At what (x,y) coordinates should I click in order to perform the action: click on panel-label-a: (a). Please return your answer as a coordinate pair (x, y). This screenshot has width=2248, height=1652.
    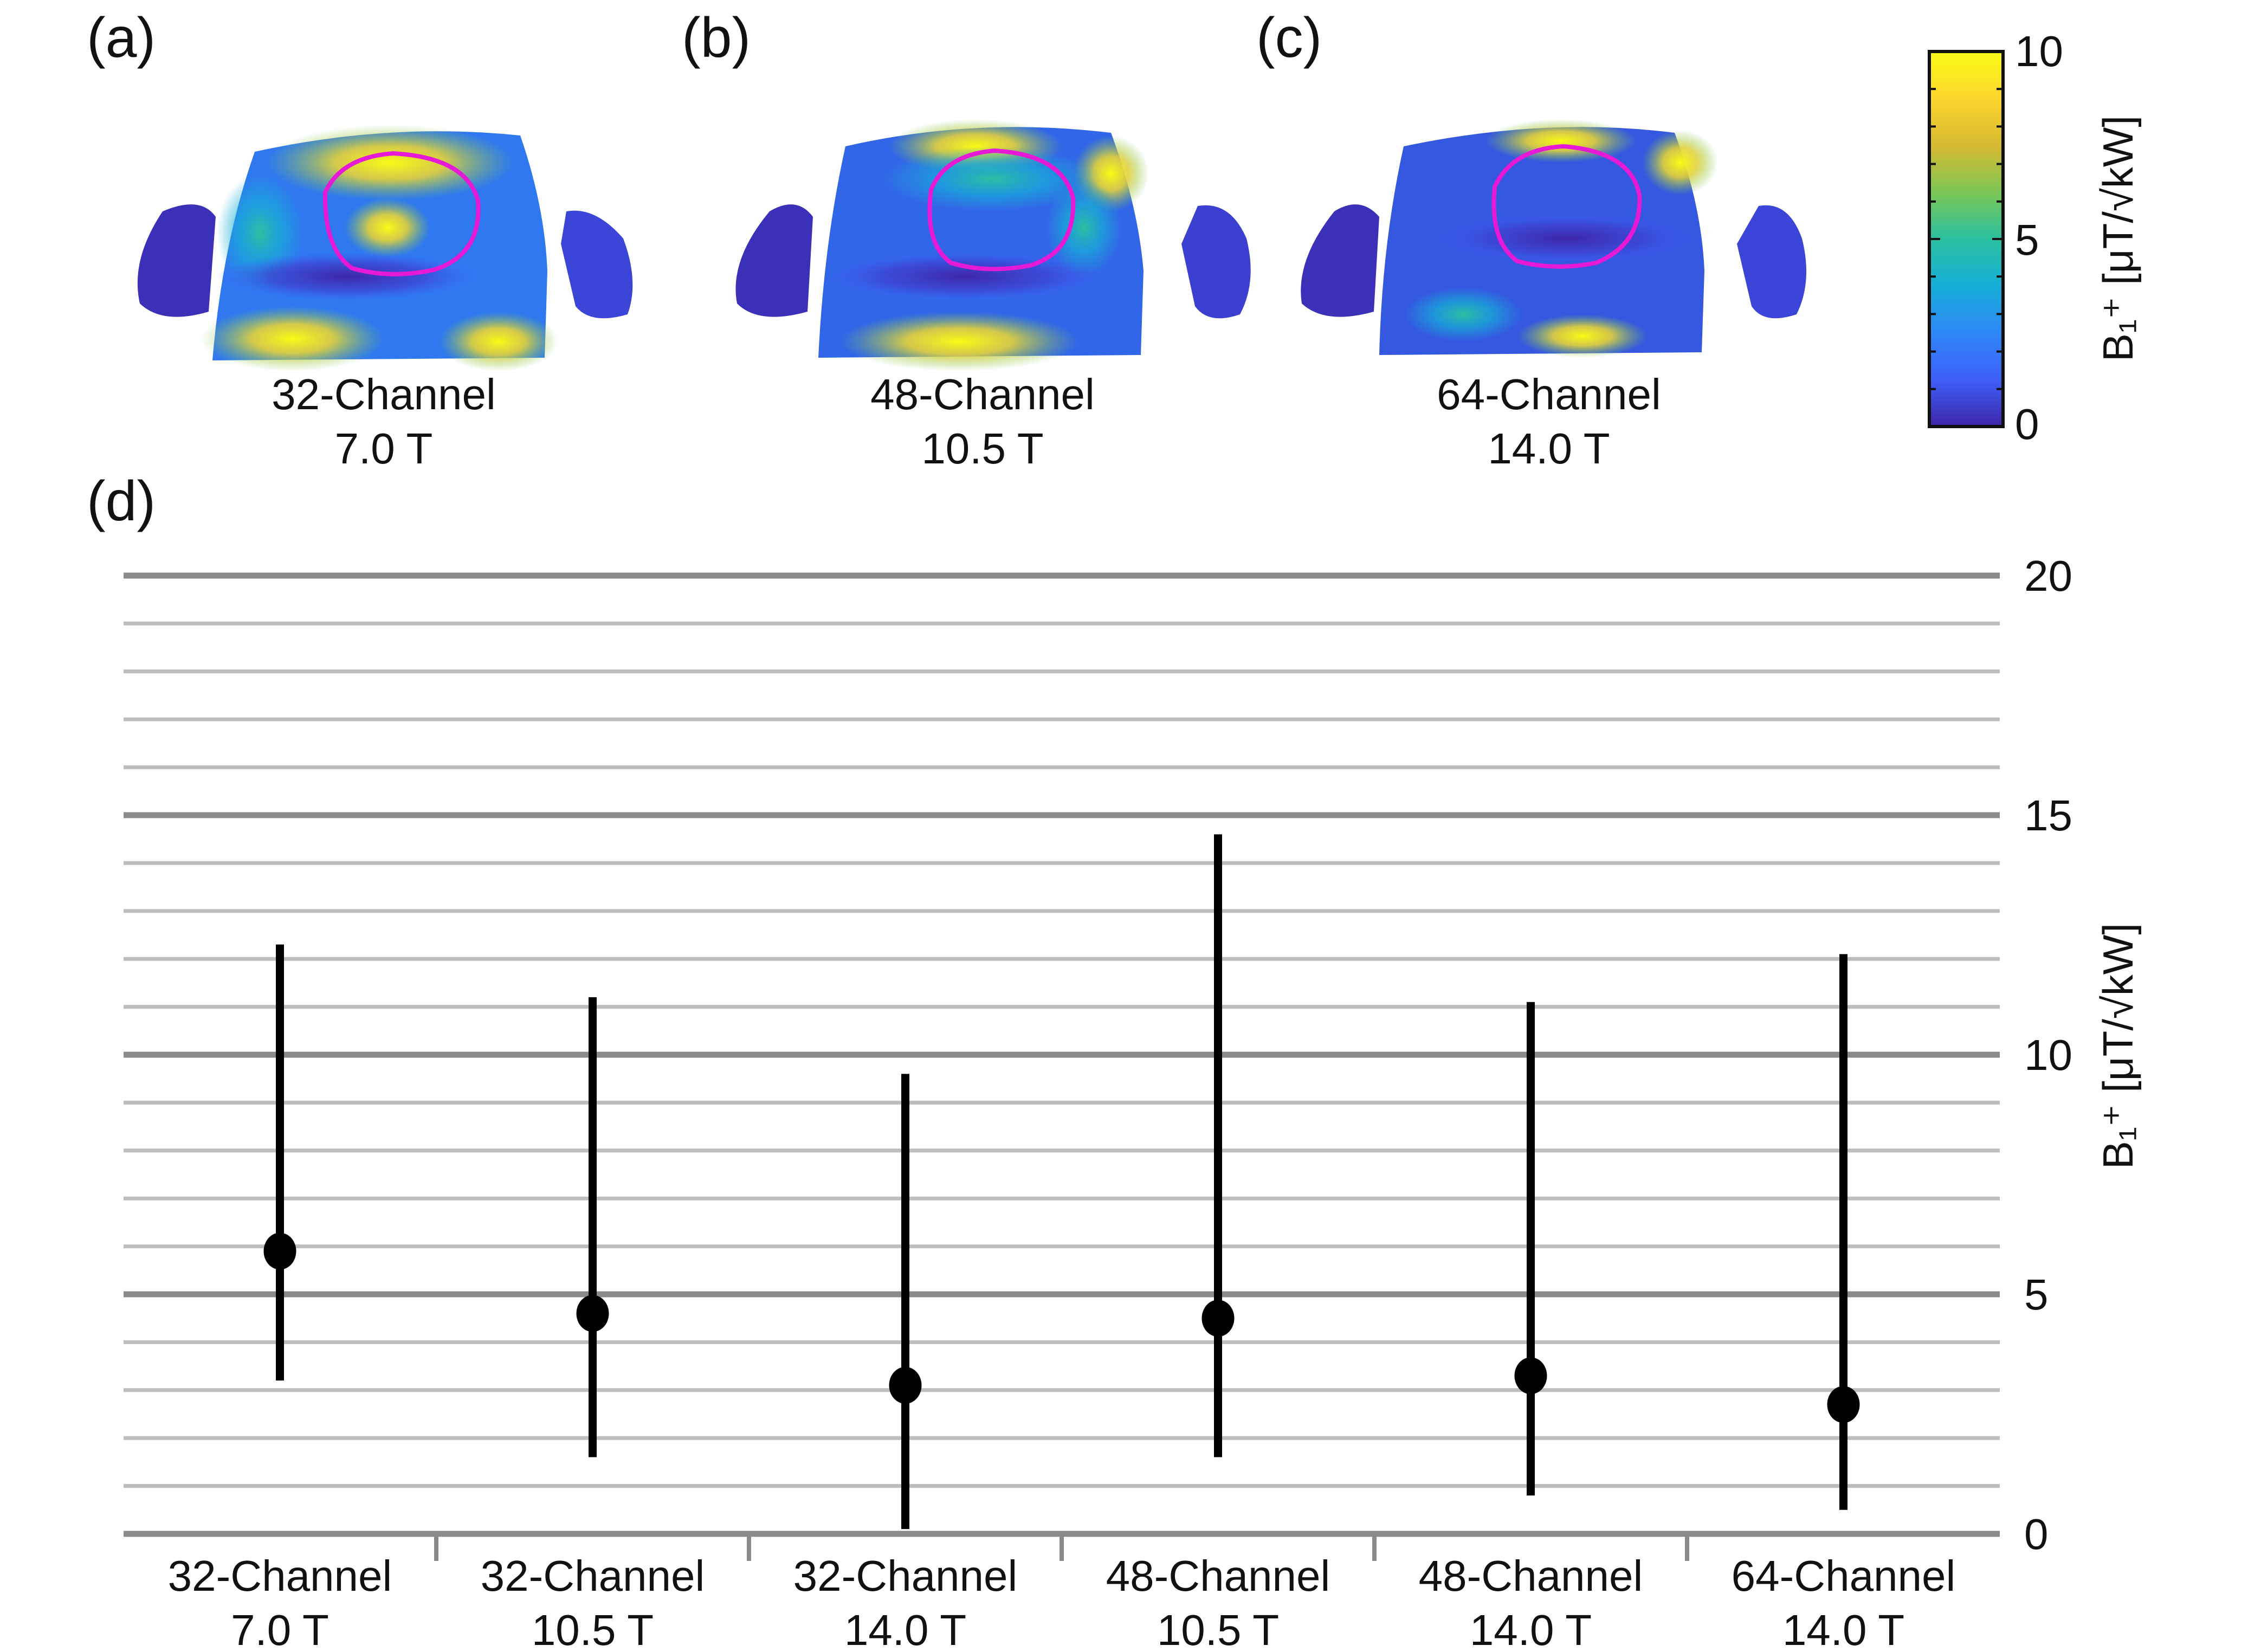
    Looking at the image, I should click on (122, 38).